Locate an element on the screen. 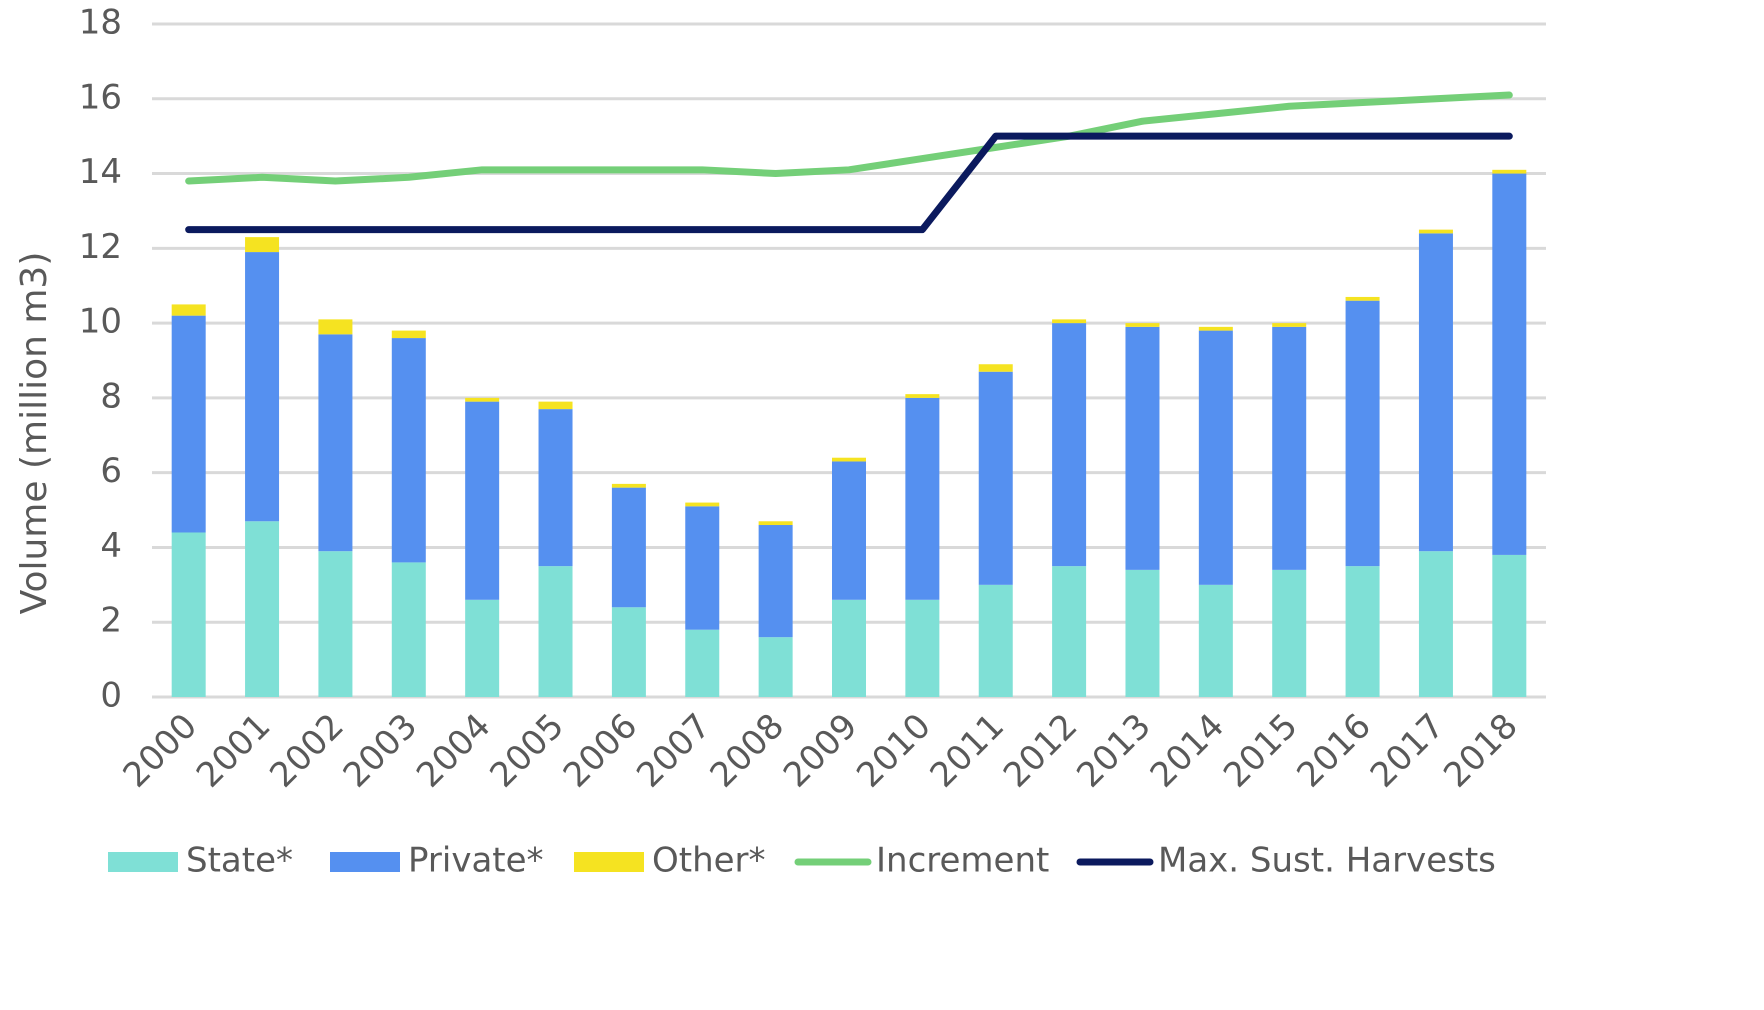  legend-swatch-private is located at coordinates (365, 862).